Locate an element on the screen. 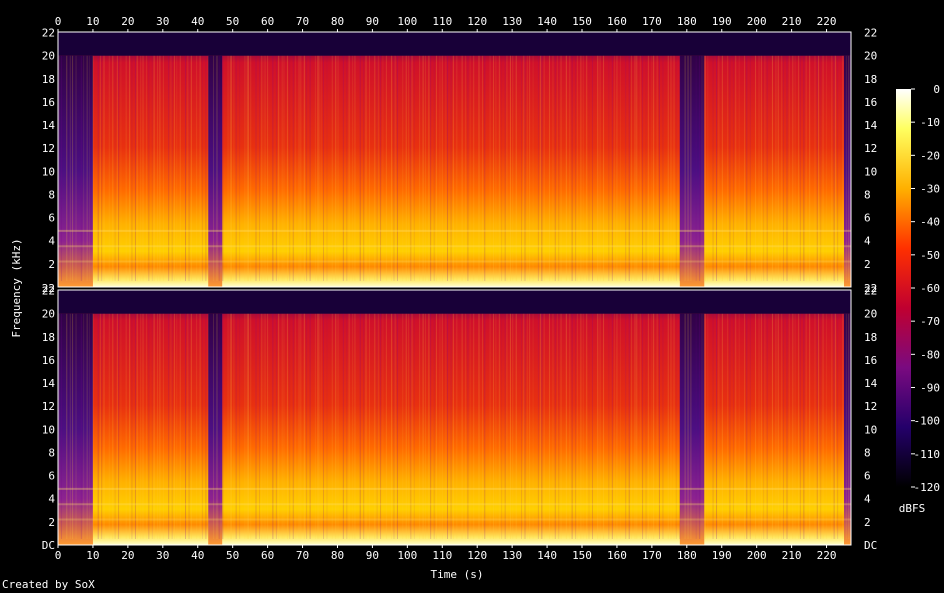  colorbar-label: dBFS is located at coordinates (912, 508).